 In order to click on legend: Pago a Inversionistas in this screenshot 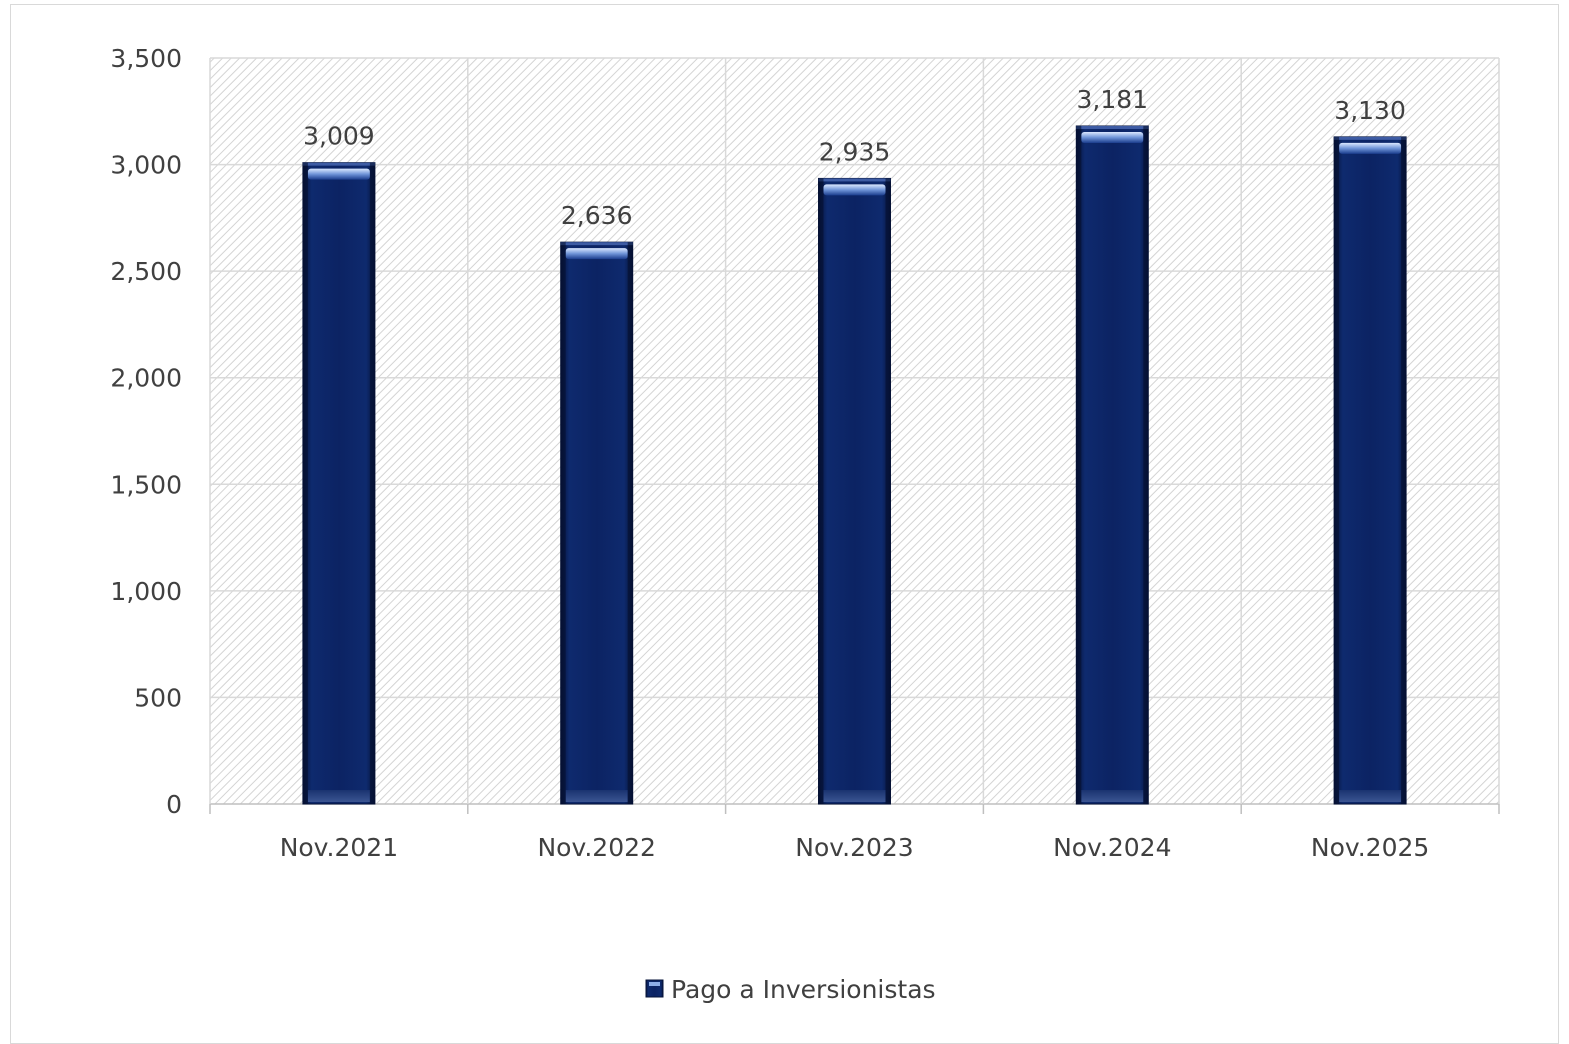, I will do `click(790, 989)`.